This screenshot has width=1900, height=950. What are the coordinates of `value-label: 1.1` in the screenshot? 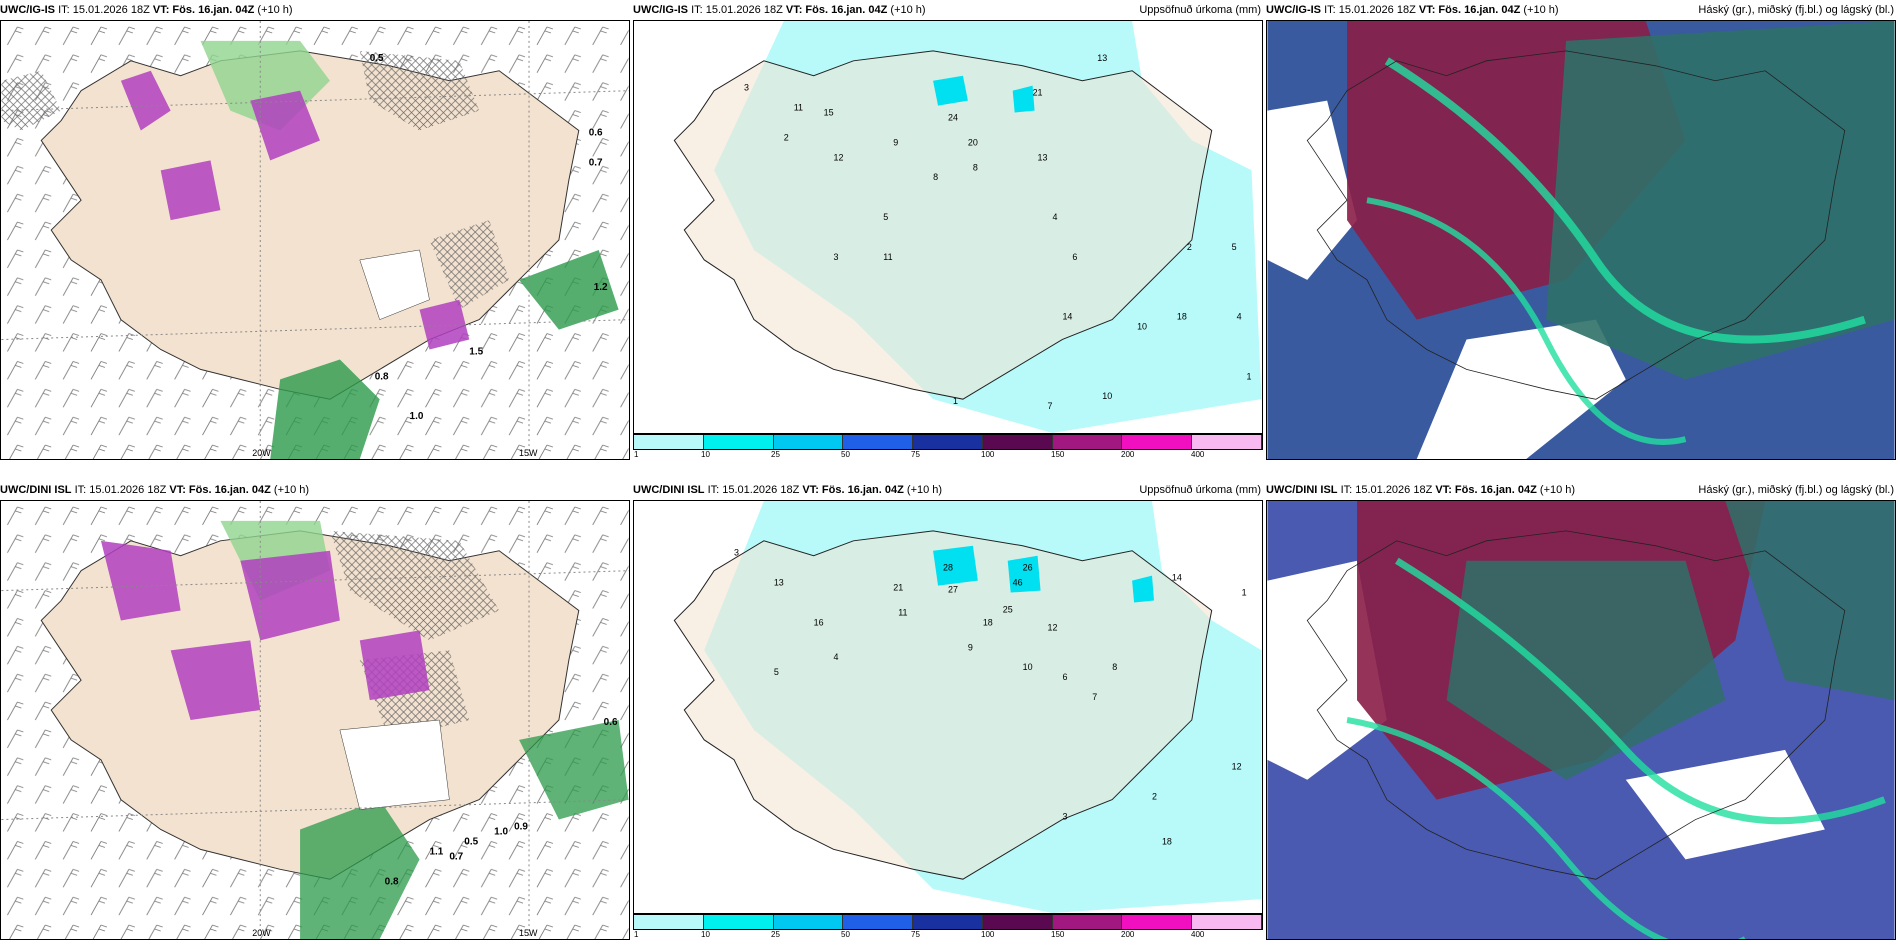 It's located at (436, 851).